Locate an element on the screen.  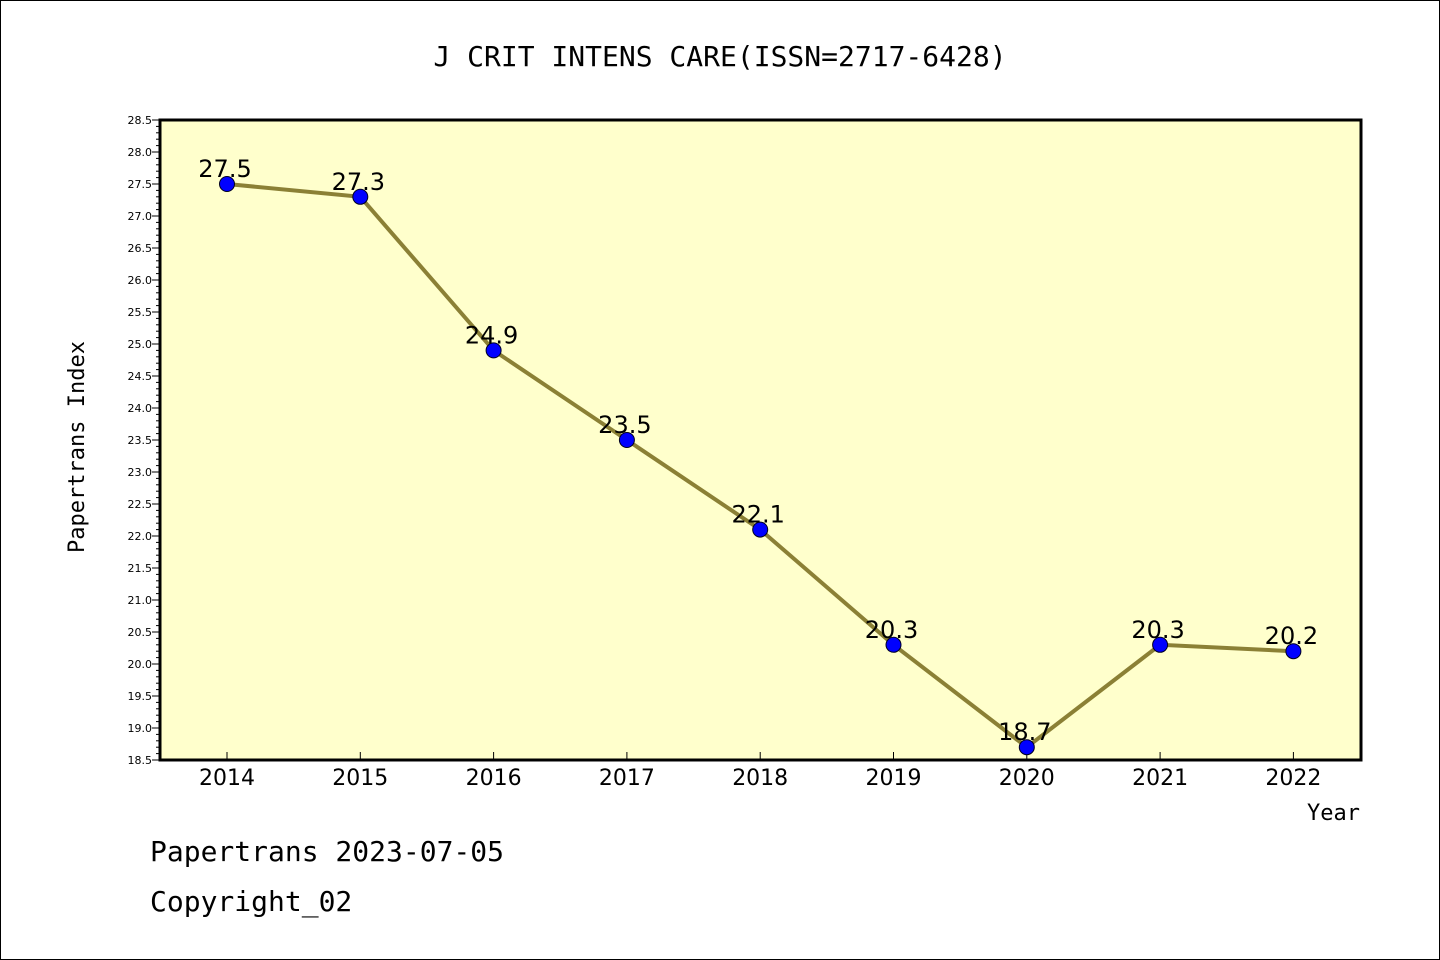
y-tick-label: 20.0 is located at coordinates (140, 664).